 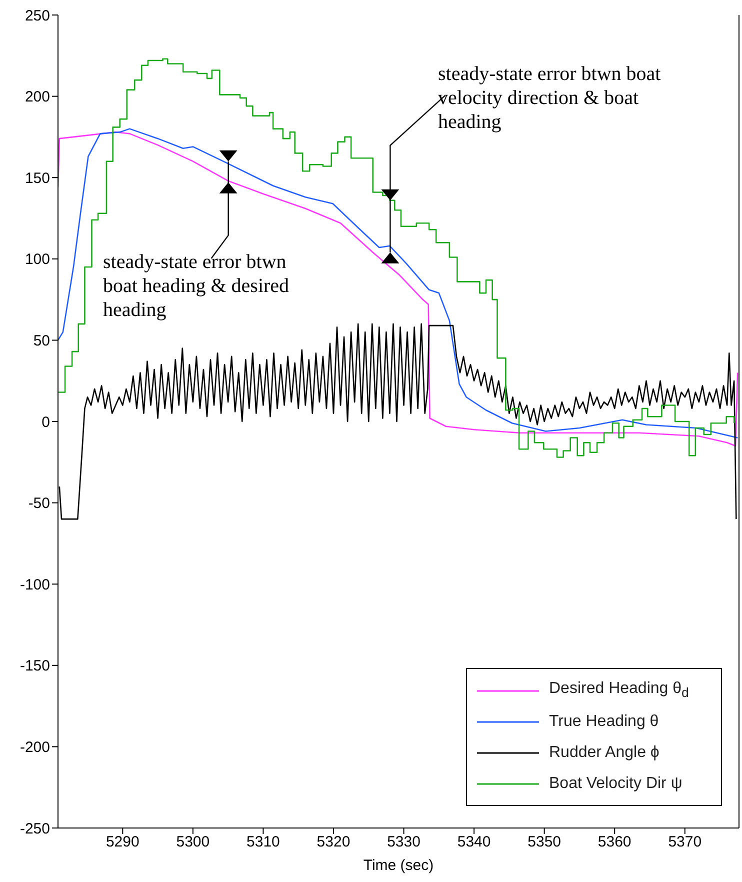 What do you see at coordinates (193, 842) in the screenshot?
I see `x-tick-label: 5300` at bounding box center [193, 842].